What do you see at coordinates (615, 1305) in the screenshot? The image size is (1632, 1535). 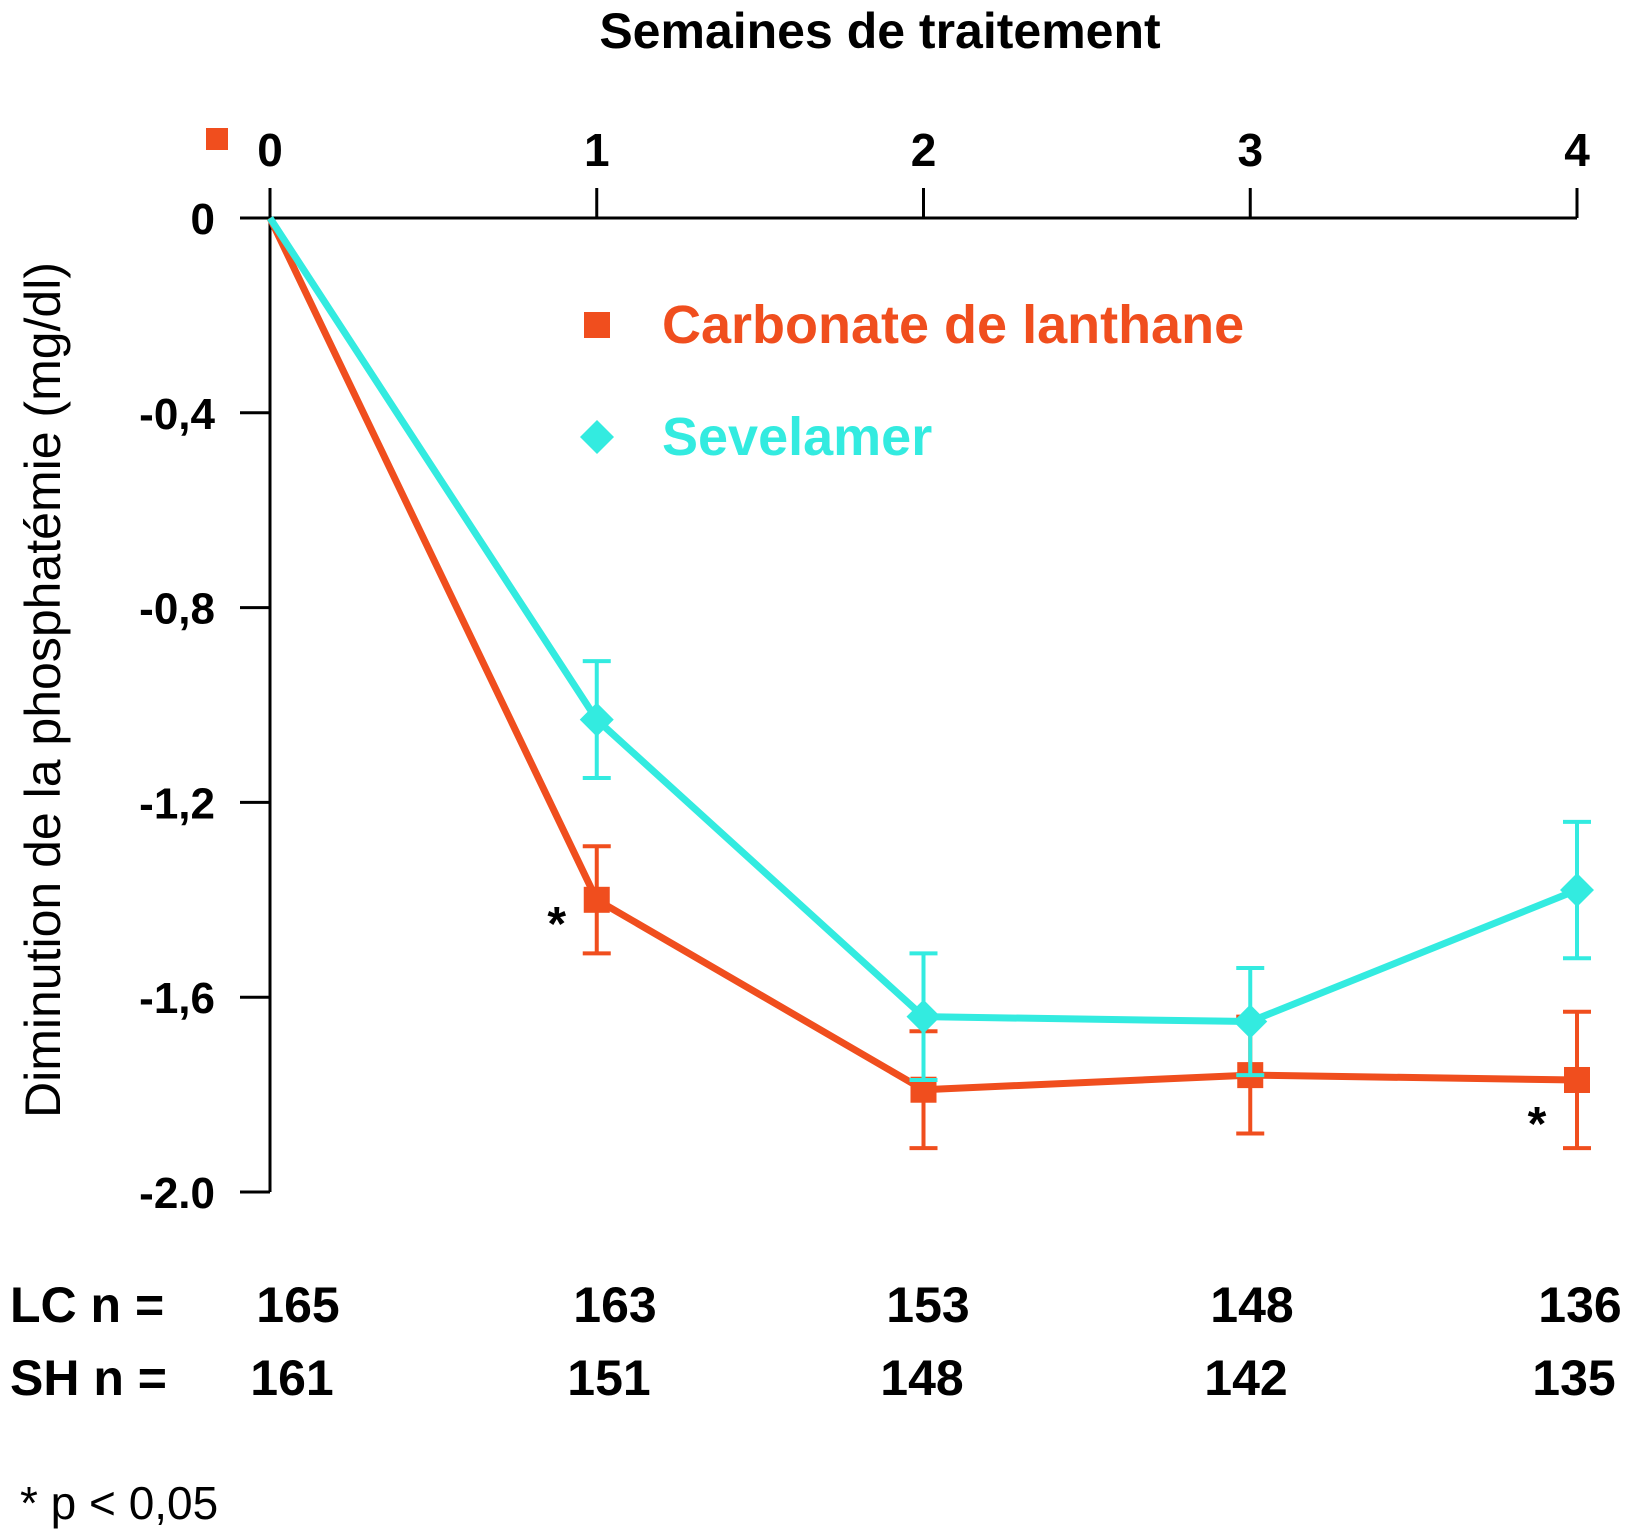 I see `sample-size-value: 163` at bounding box center [615, 1305].